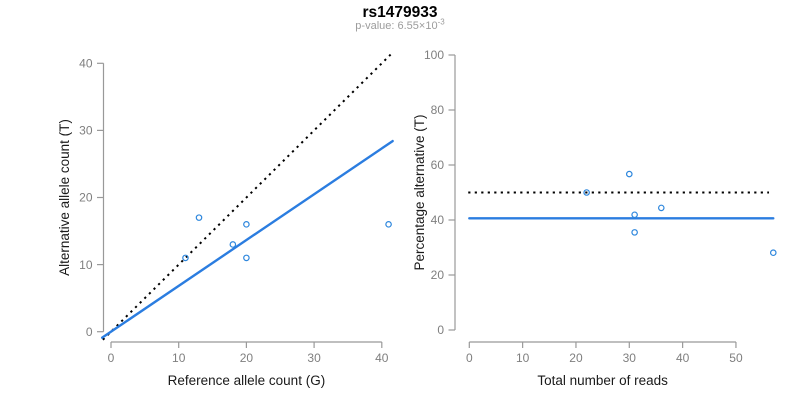  I want to click on y-tick-label: 80, so click(438, 110).